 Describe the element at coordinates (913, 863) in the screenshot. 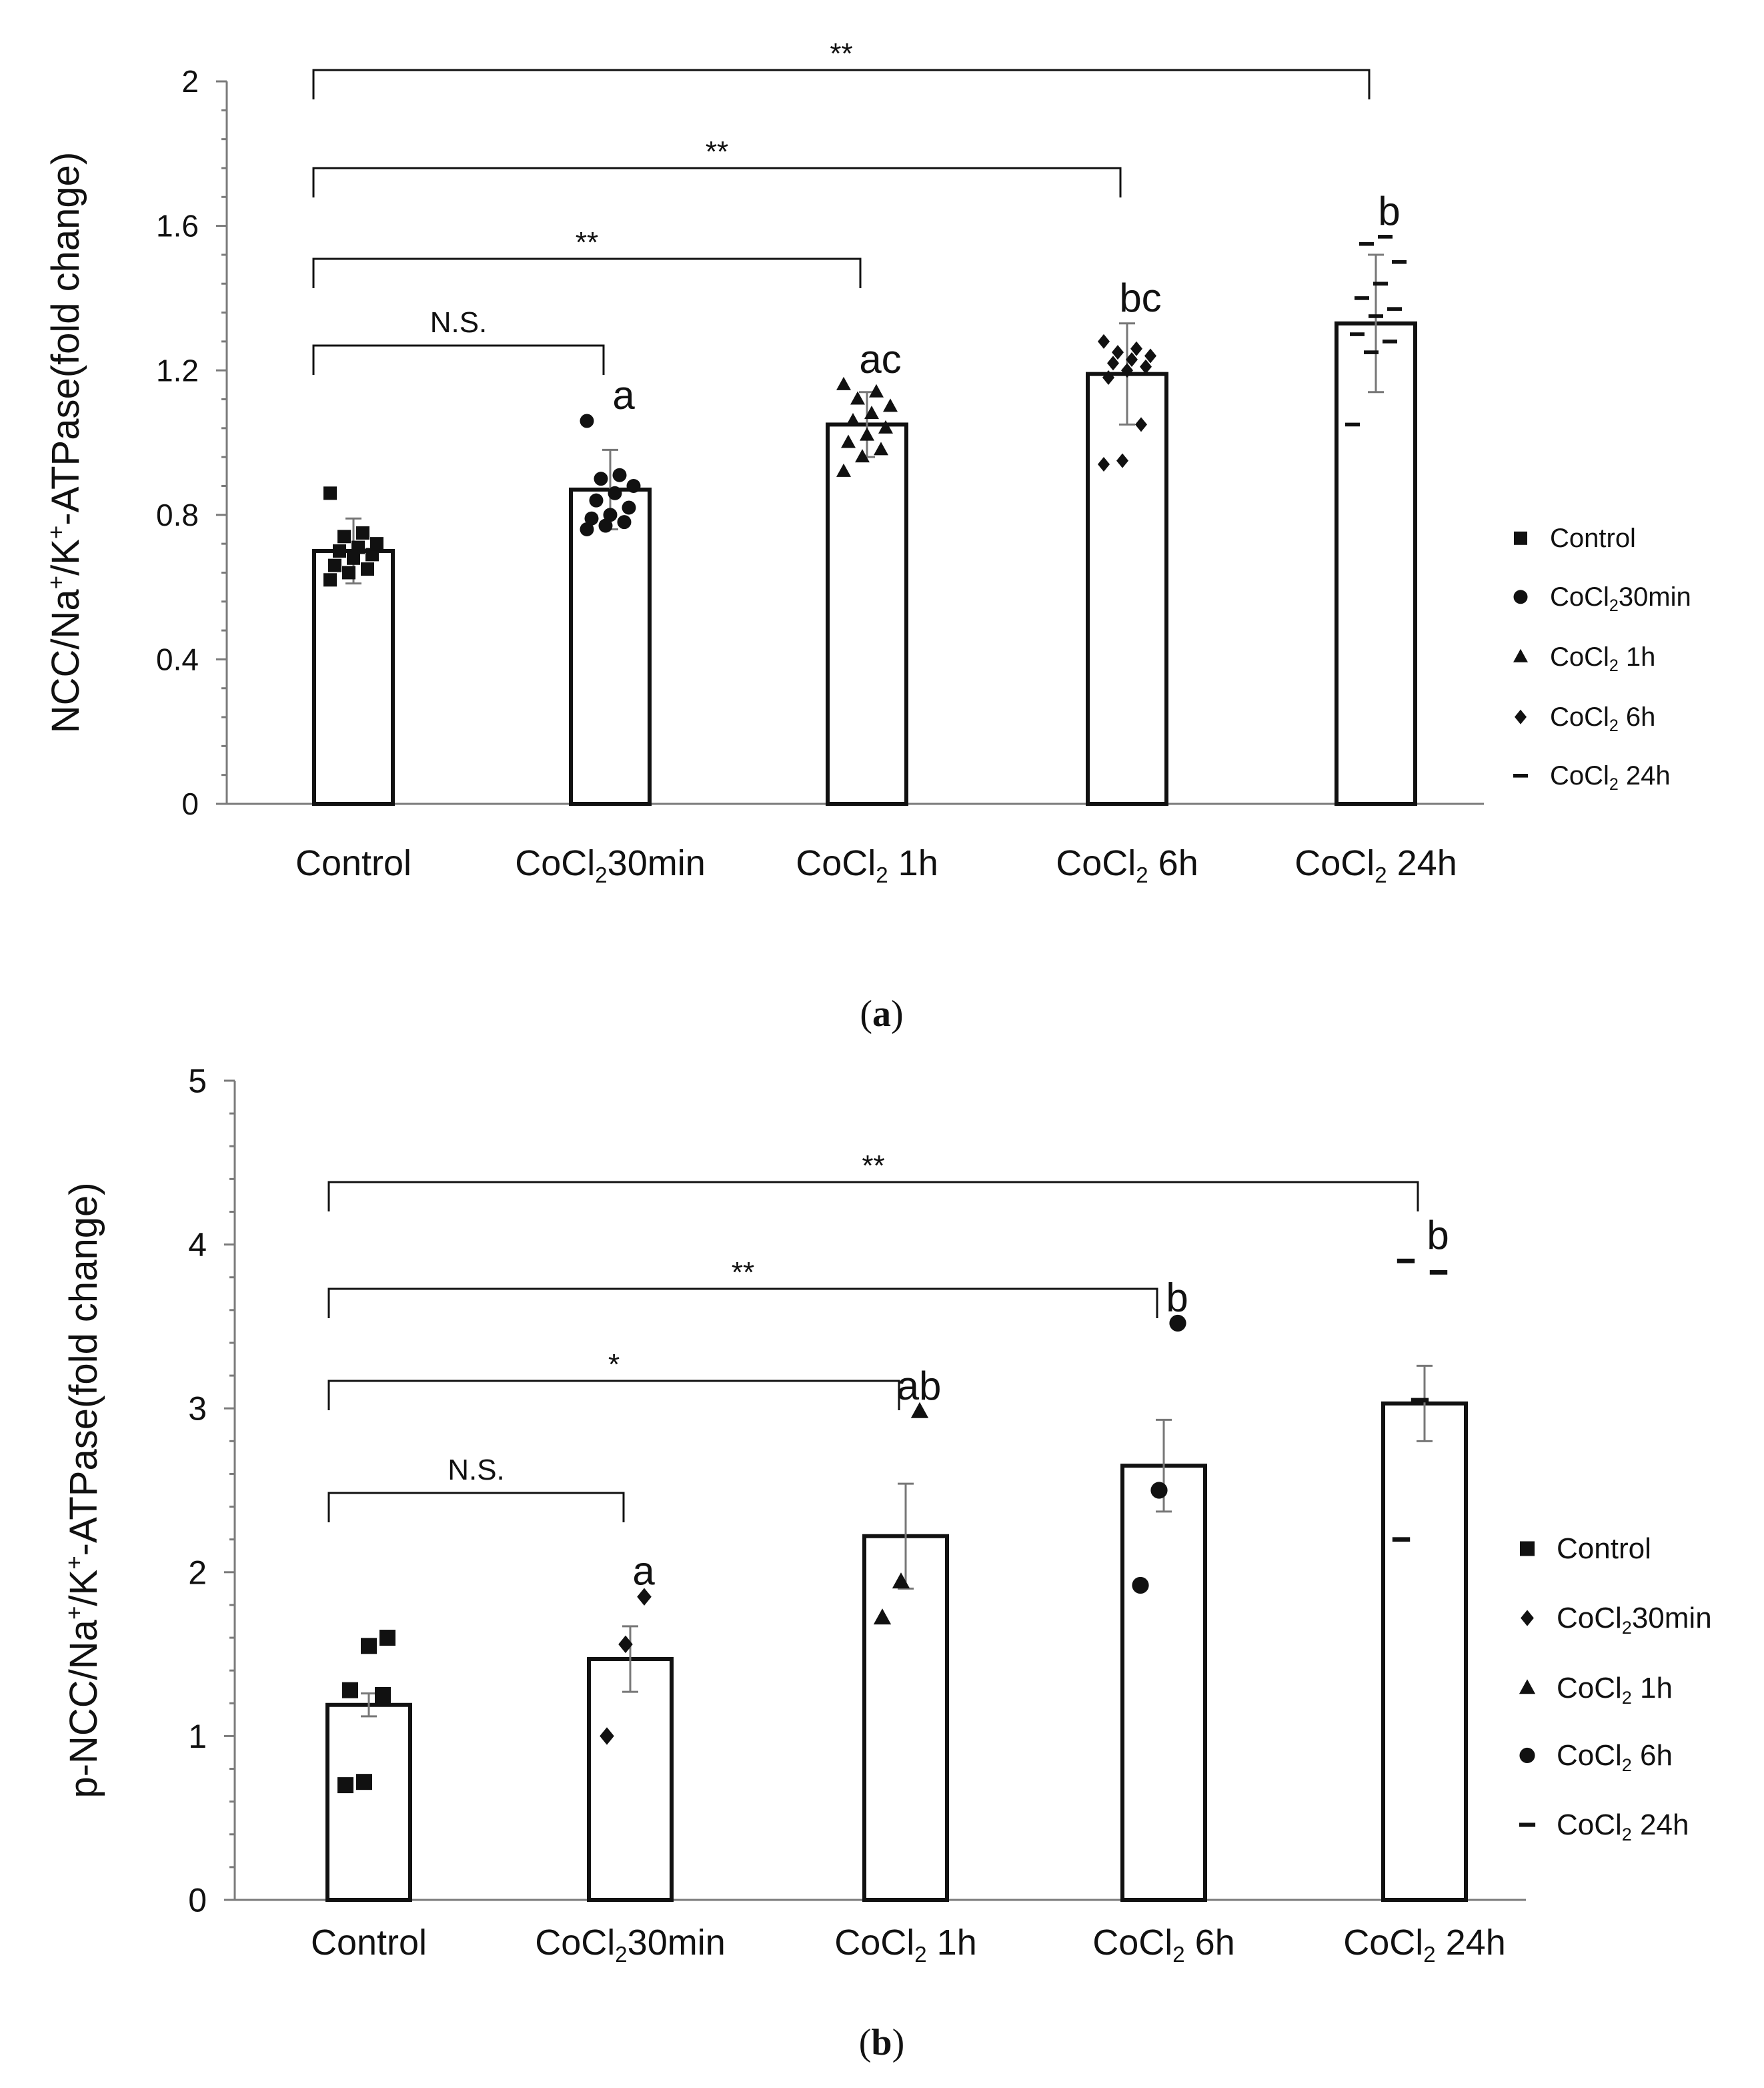

I see `x-tick-label-rest: 1h` at that location.